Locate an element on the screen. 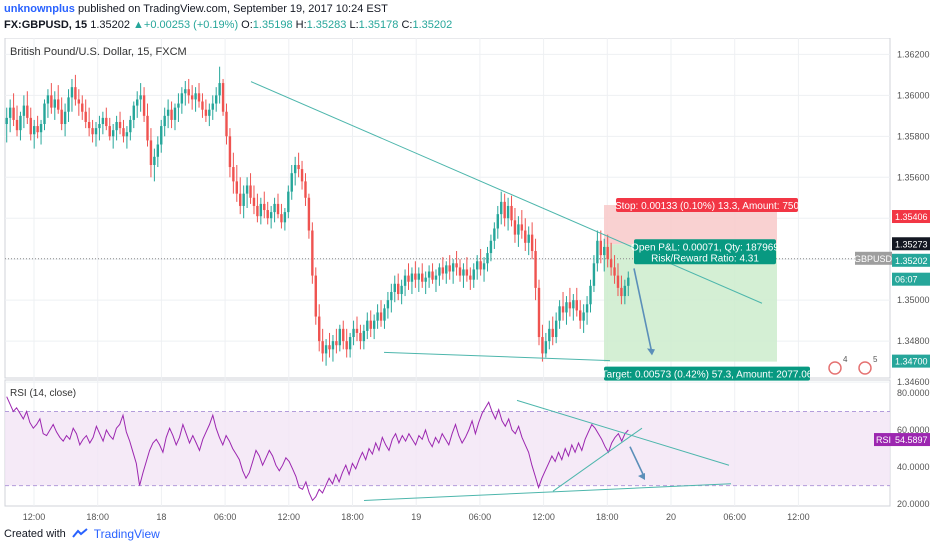 The height and width of the screenshot is (550, 932). y-tick-label: 1.34800 is located at coordinates (913, 341).